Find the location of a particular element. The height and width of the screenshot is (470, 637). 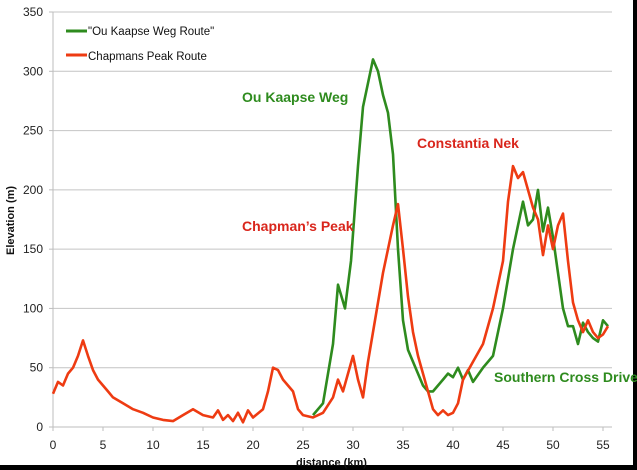

legend-label-ou-kaapse: "Ou Kaapse Weg Route" is located at coordinates (151, 32).